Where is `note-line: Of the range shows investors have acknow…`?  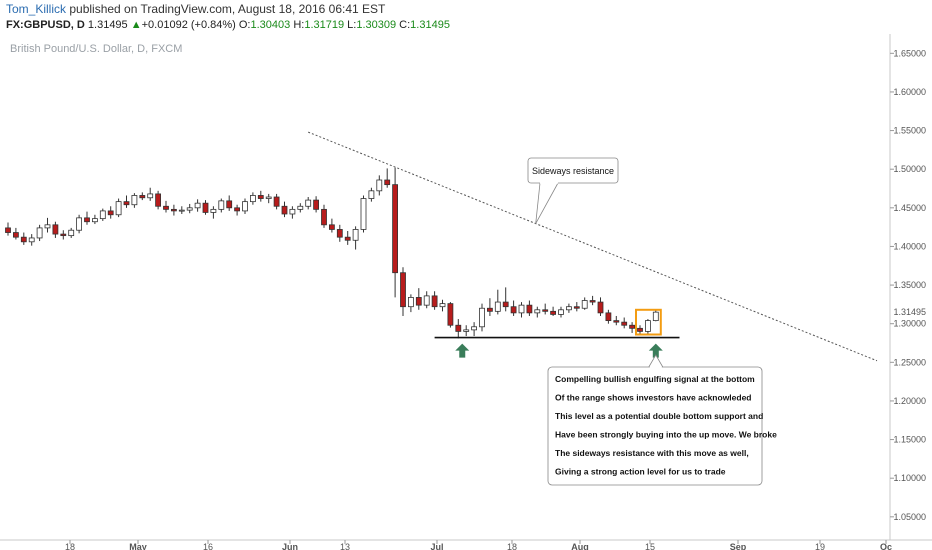
note-line: Of the range shows investors have acknow… is located at coordinates (653, 398).